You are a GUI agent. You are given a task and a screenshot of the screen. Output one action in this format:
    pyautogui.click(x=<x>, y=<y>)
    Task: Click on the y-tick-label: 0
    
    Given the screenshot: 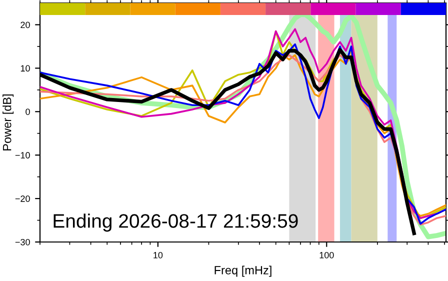 What is the action you would take?
    pyautogui.click(x=28, y=111)
    